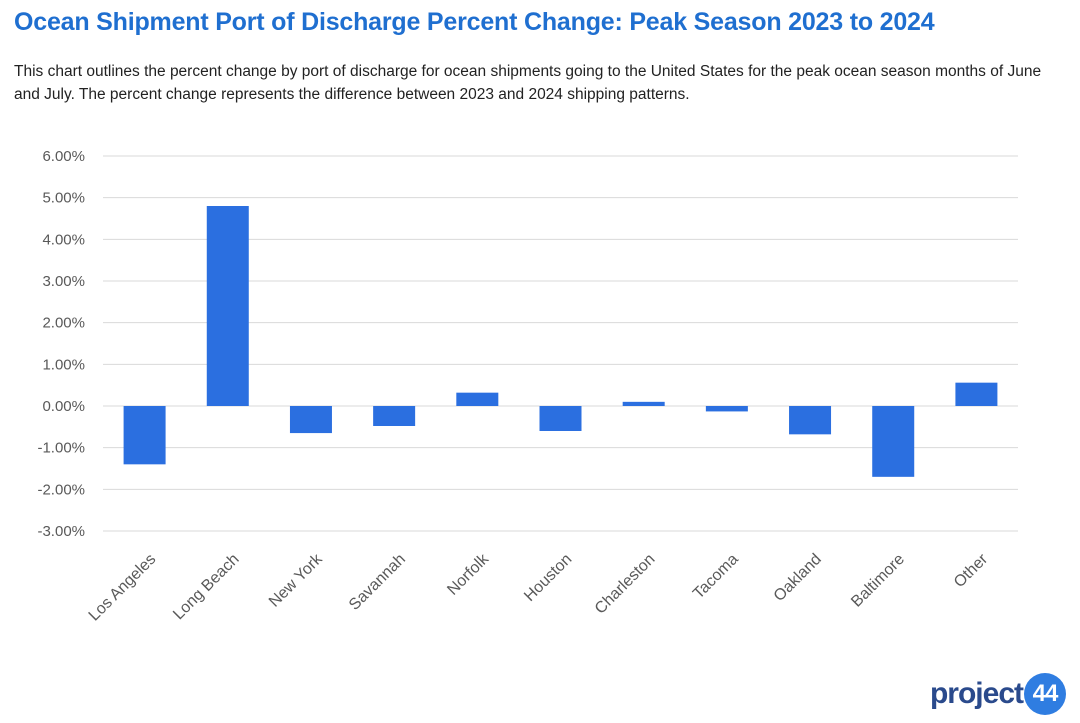 The height and width of the screenshot is (723, 1080). Describe the element at coordinates (63, 239) in the screenshot. I see `y-tick-label: 4.00%` at that location.